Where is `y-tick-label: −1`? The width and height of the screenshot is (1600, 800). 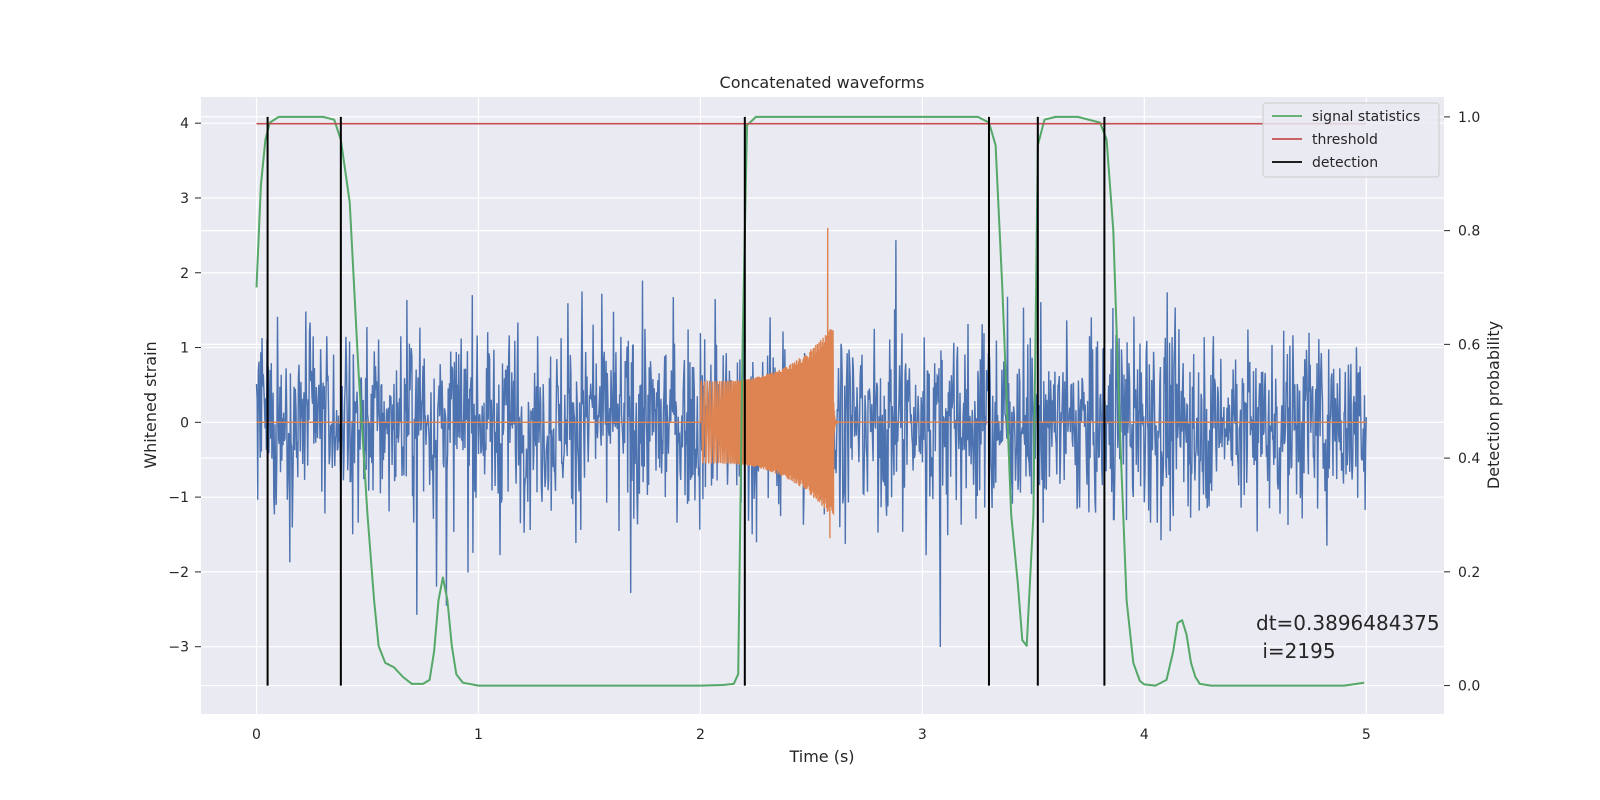 y-tick-label: −1 is located at coordinates (178, 498).